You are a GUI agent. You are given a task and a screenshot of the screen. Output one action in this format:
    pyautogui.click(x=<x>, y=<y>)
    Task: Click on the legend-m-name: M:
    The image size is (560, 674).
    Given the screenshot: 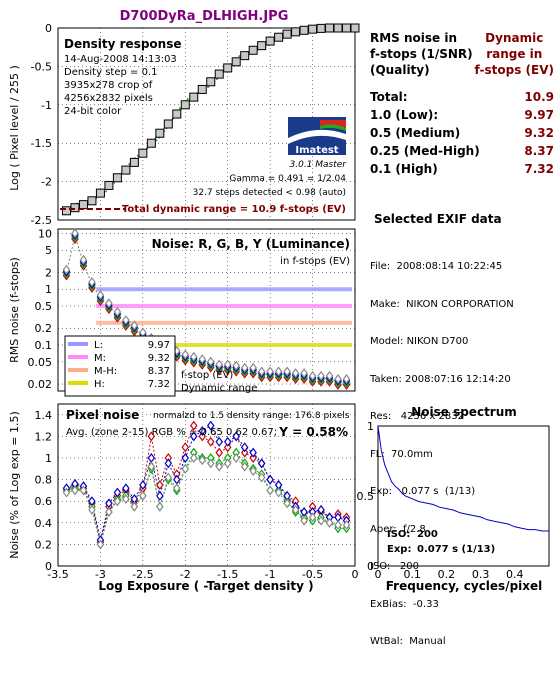 What is the action you would take?
    pyautogui.click(x=100, y=358)
    